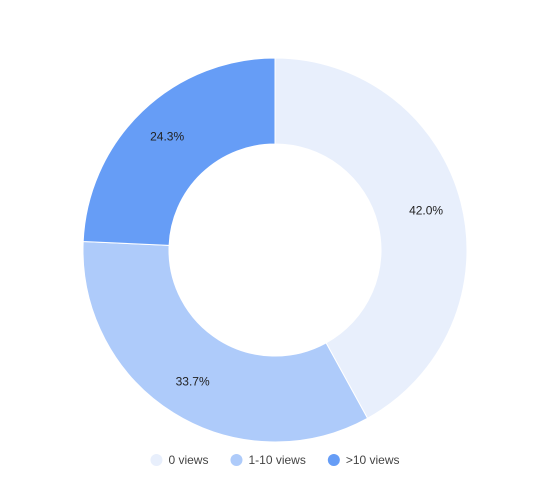 The height and width of the screenshot is (484, 536). What do you see at coordinates (179, 151) in the screenshot?
I see `donut-slice` at bounding box center [179, 151].